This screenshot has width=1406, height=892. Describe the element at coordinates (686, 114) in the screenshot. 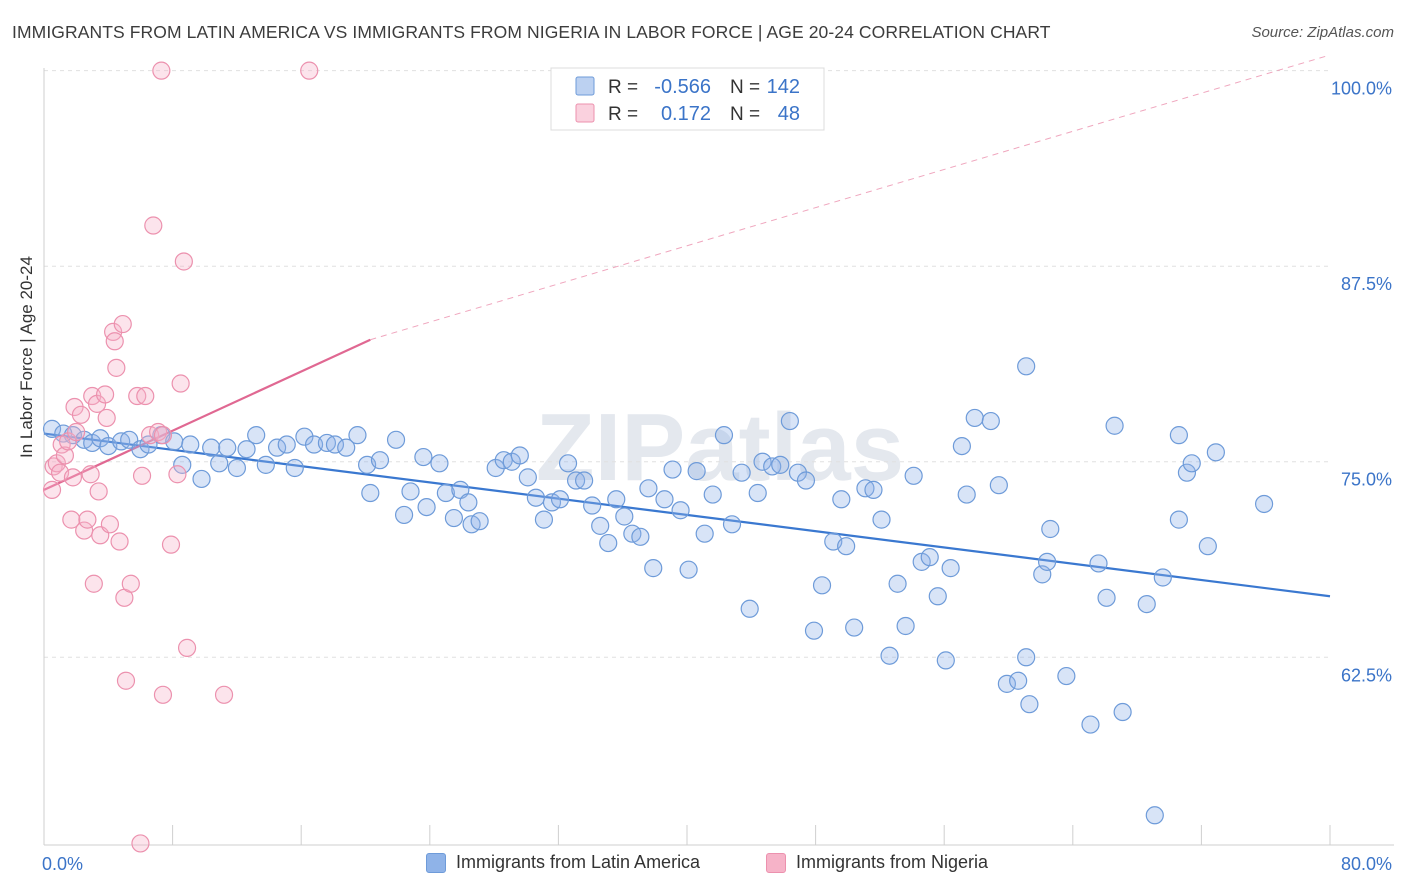

I see `legend-top-r-value-1: 0.172` at that location.